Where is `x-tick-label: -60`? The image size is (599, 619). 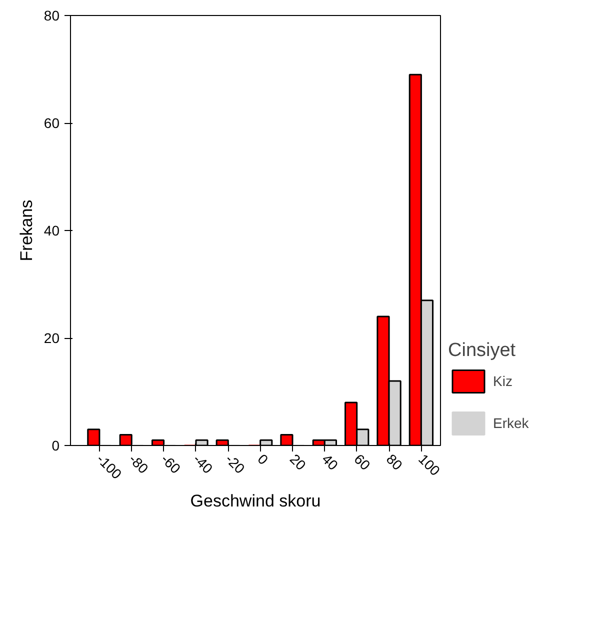 x-tick-label: -60 is located at coordinates (171, 463).